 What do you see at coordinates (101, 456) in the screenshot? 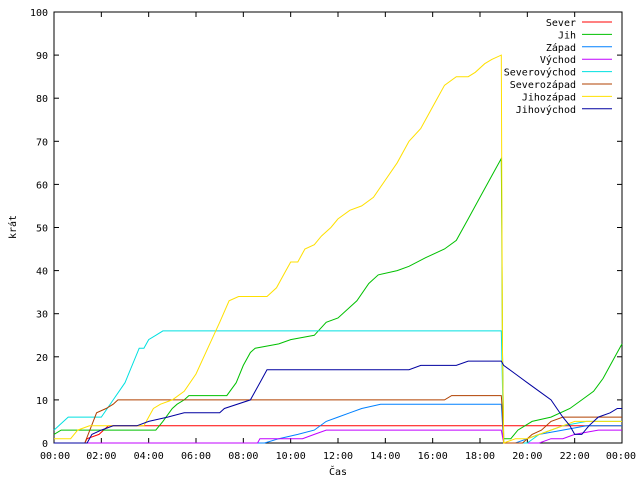
I see `x-tick-label: 02:00` at bounding box center [101, 456].